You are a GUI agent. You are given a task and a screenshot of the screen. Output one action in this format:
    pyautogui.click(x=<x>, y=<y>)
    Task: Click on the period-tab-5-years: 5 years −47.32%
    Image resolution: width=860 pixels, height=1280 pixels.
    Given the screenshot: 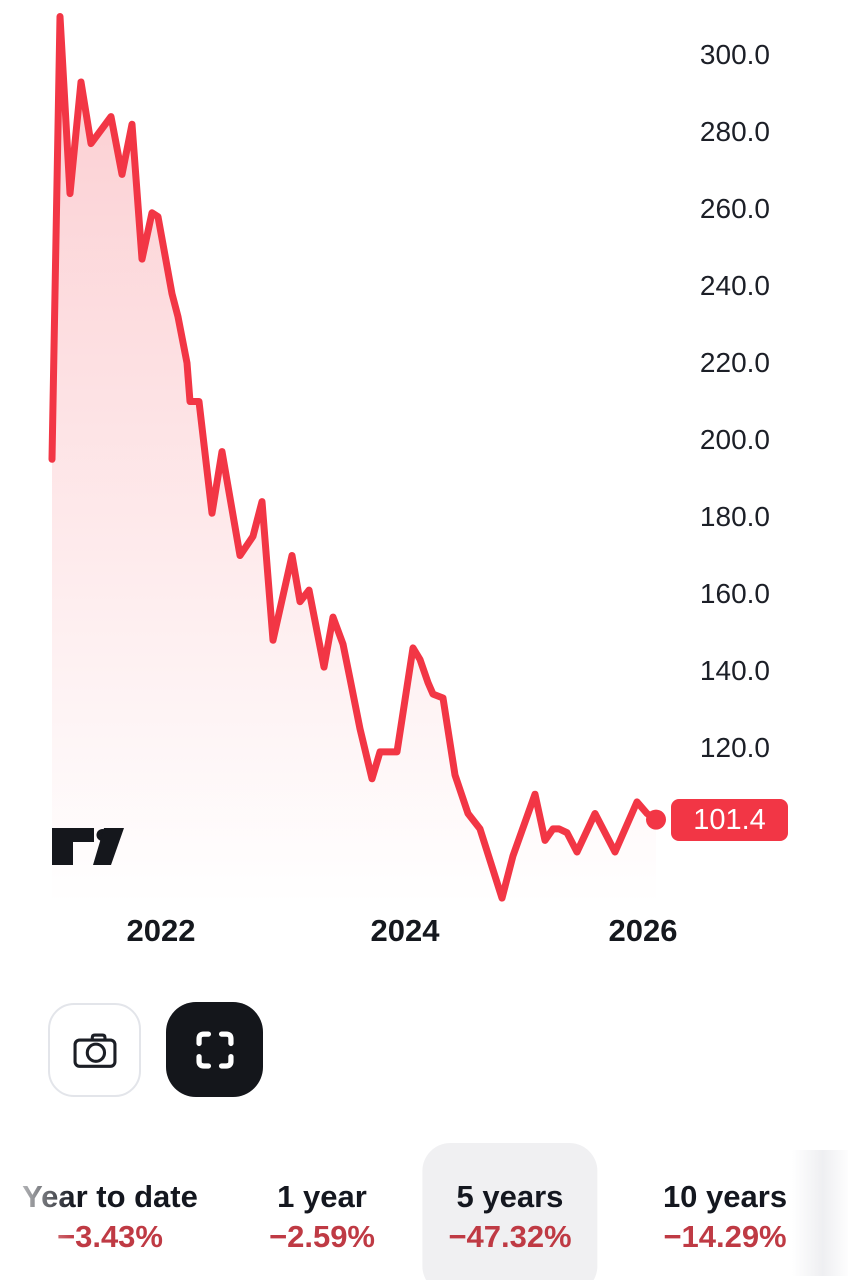 What is the action you would take?
    pyautogui.click(x=510, y=1211)
    